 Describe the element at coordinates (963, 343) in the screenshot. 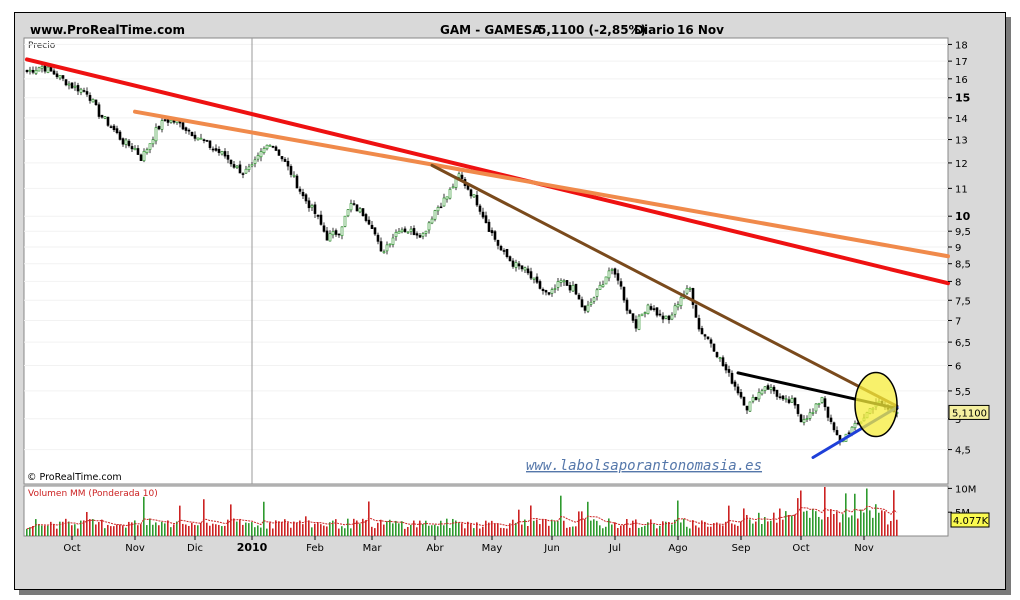

I see `price-tick-label: 6,5` at that location.